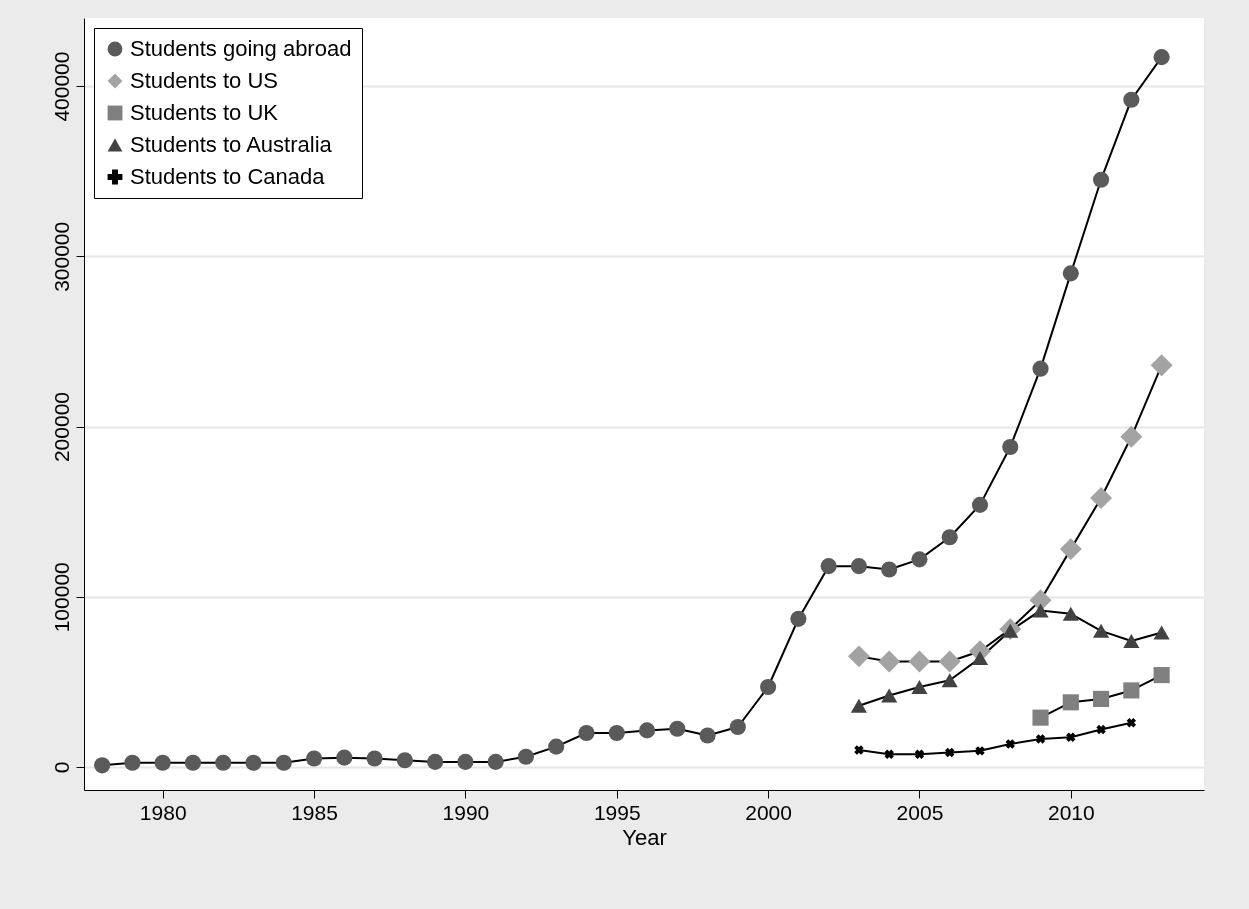  I want to click on x-tick-label: 2010, so click(1071, 812).